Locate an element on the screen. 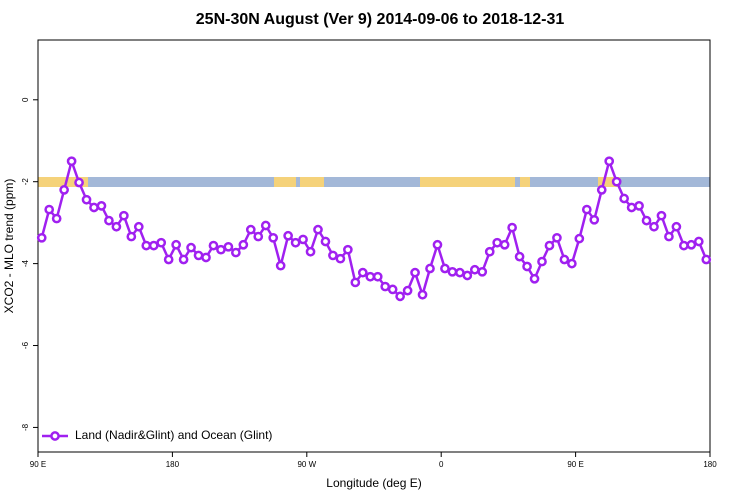 The image size is (750, 500). land-ocean-strip is located at coordinates (374, 182).